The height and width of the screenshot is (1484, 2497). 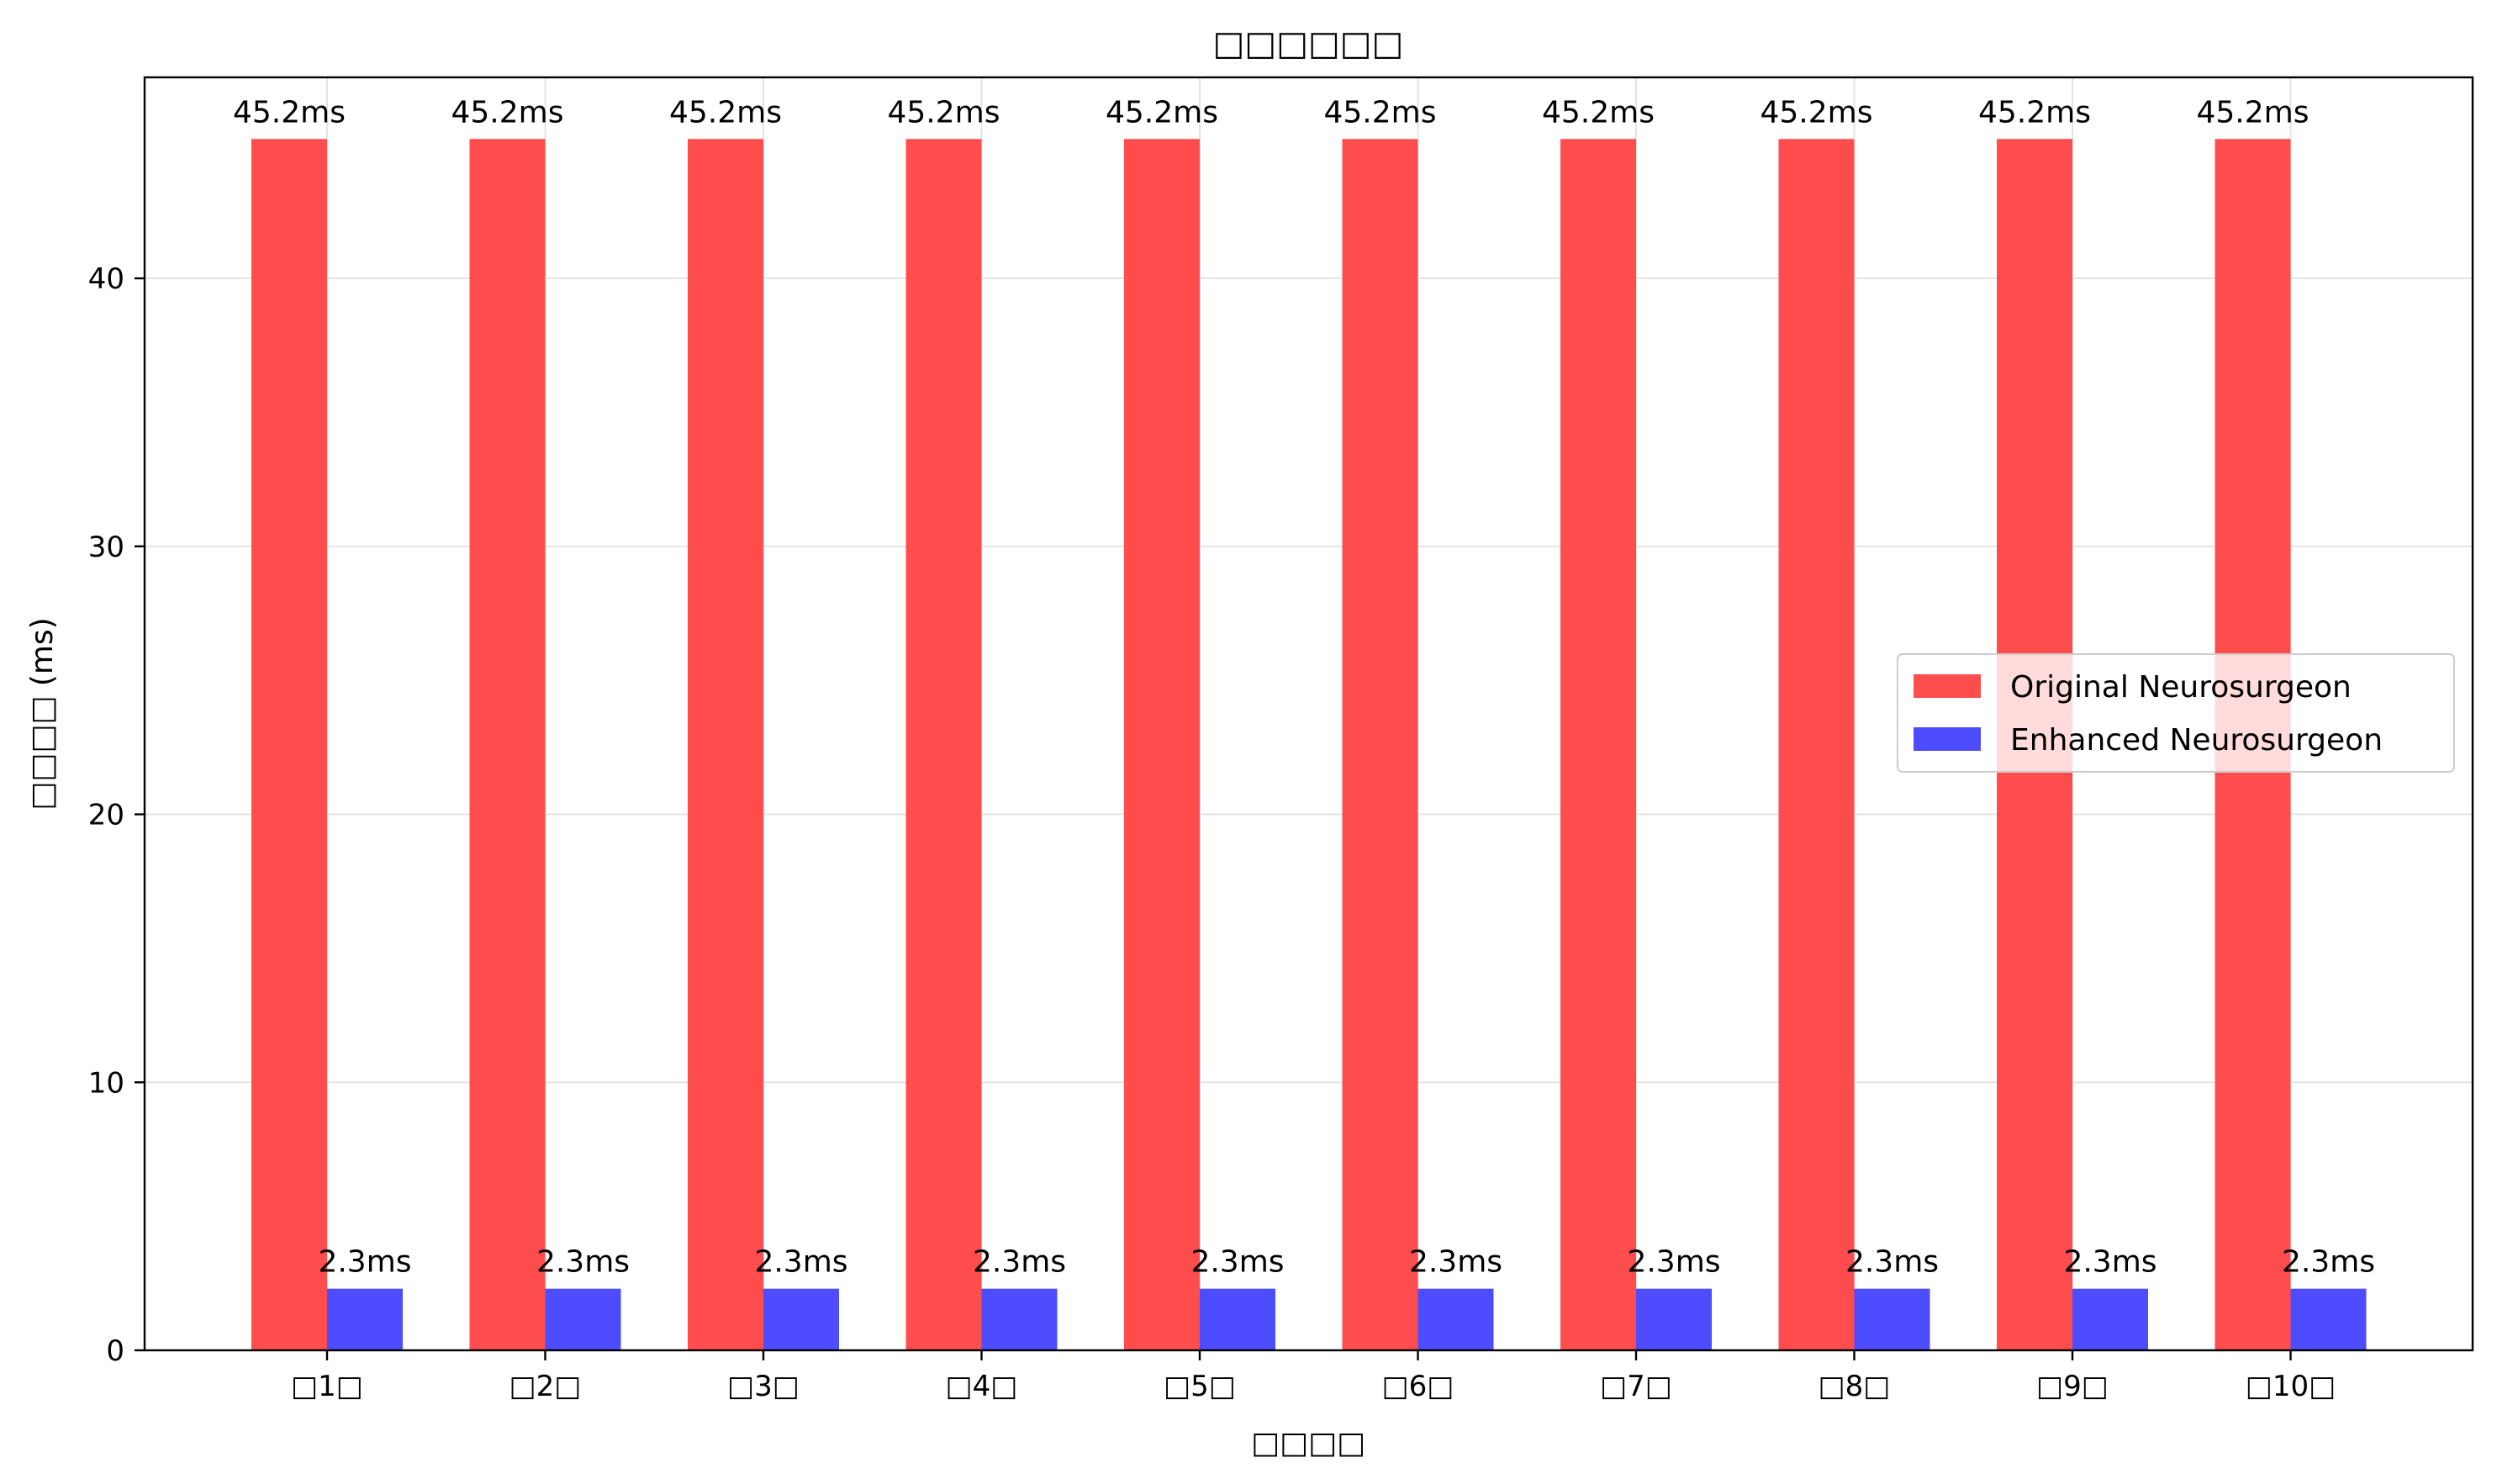 I want to click on x-tick-label: □6□, so click(x=1418, y=1386).